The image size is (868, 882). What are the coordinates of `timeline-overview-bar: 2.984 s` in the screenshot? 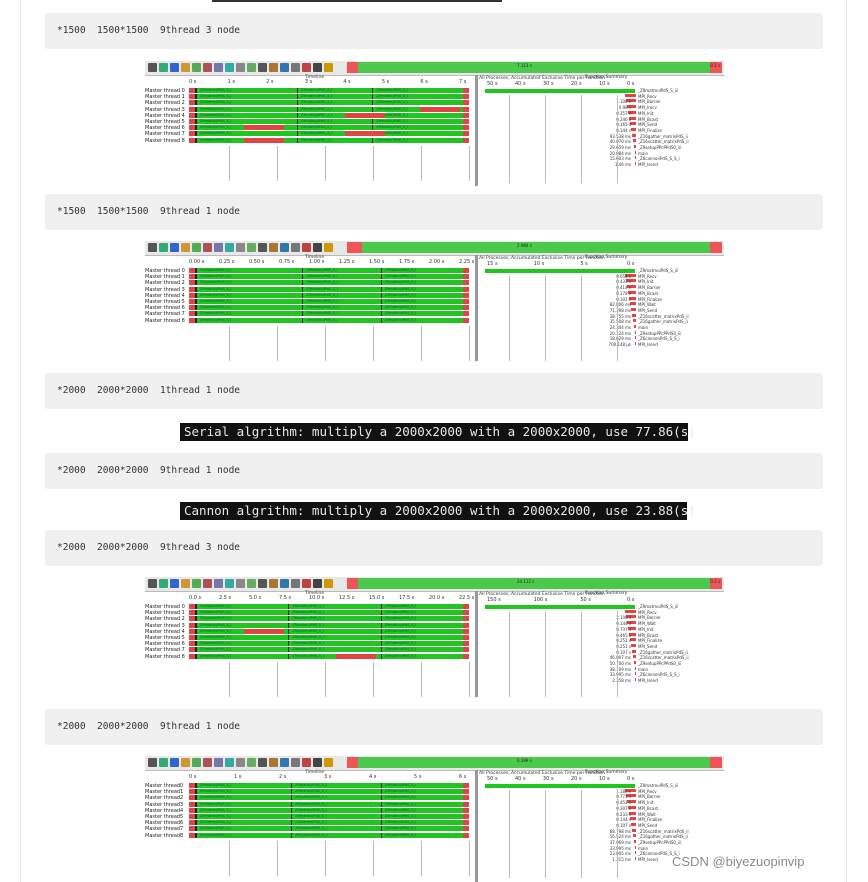 It's located at (534, 247).